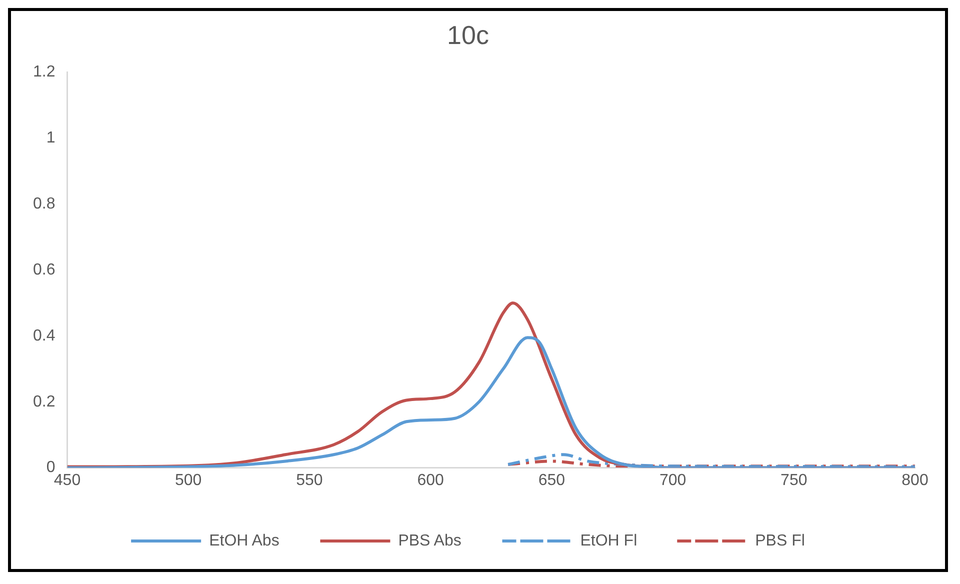  I want to click on y-tick-label: 1.2, so click(44, 72).